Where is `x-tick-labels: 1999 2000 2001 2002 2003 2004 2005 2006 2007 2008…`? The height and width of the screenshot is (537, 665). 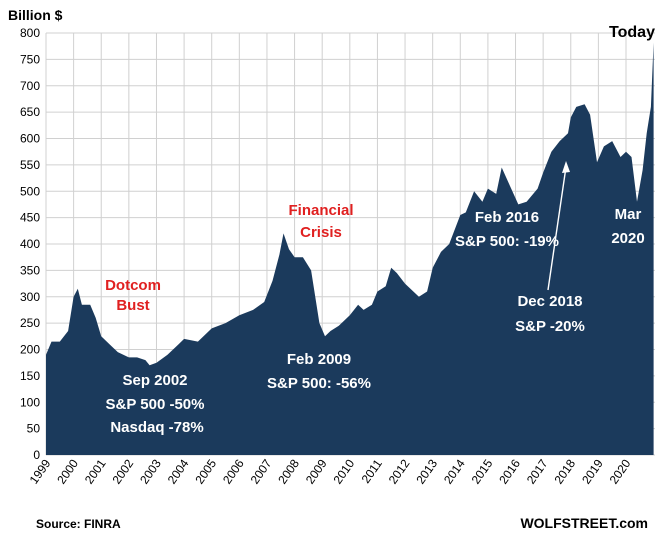 x-tick-labels: 1999 2000 2001 2002 2003 2004 2005 2006 2007 2008… is located at coordinates (330, 471).